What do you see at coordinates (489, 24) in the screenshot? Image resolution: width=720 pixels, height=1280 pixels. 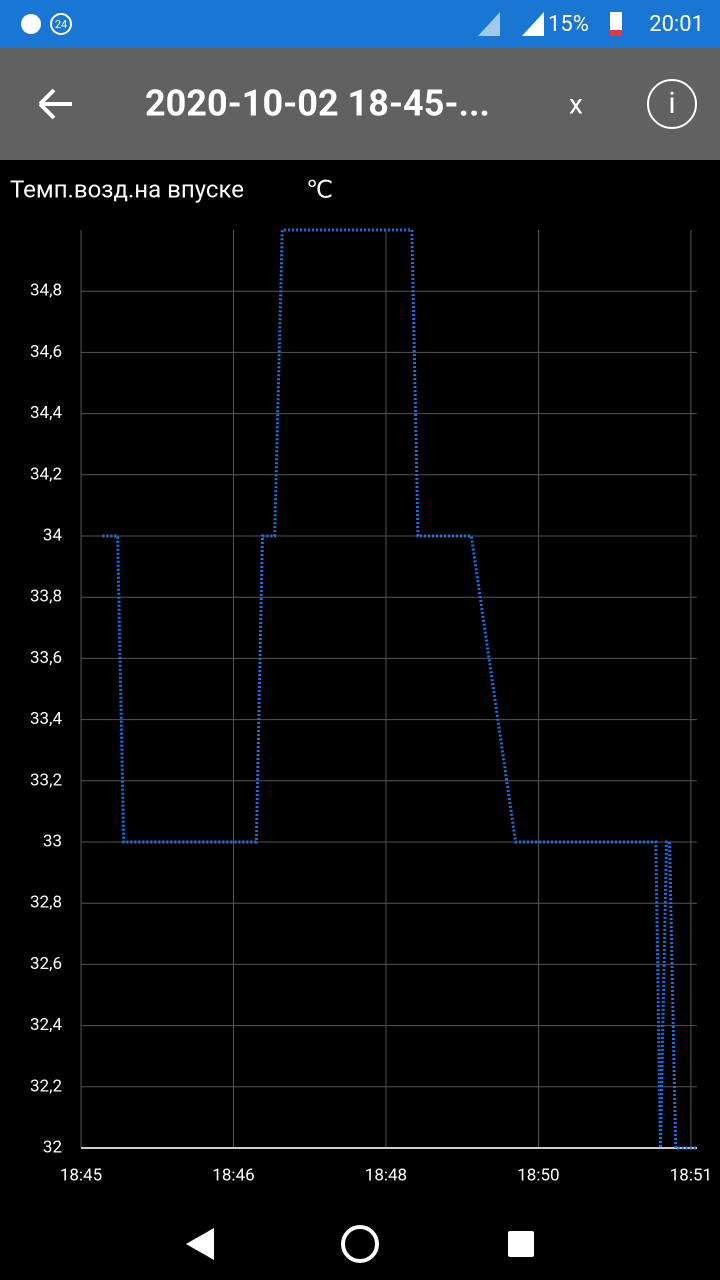 I see `signal-icon` at bounding box center [489, 24].